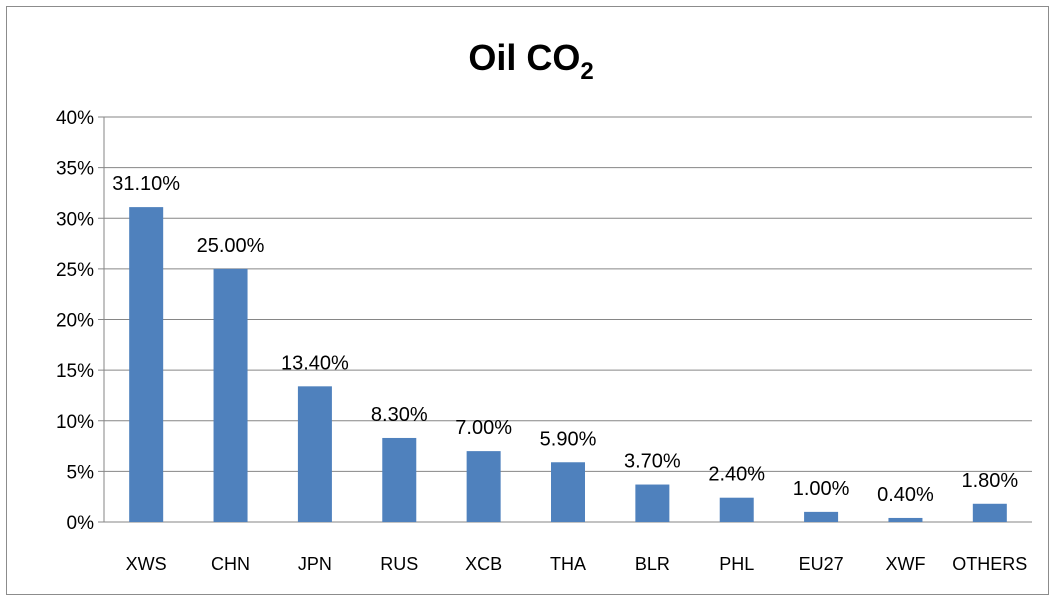 This screenshot has height=603, width=1057. What do you see at coordinates (315, 363) in the screenshot?
I see `data-label: 13.40%` at bounding box center [315, 363].